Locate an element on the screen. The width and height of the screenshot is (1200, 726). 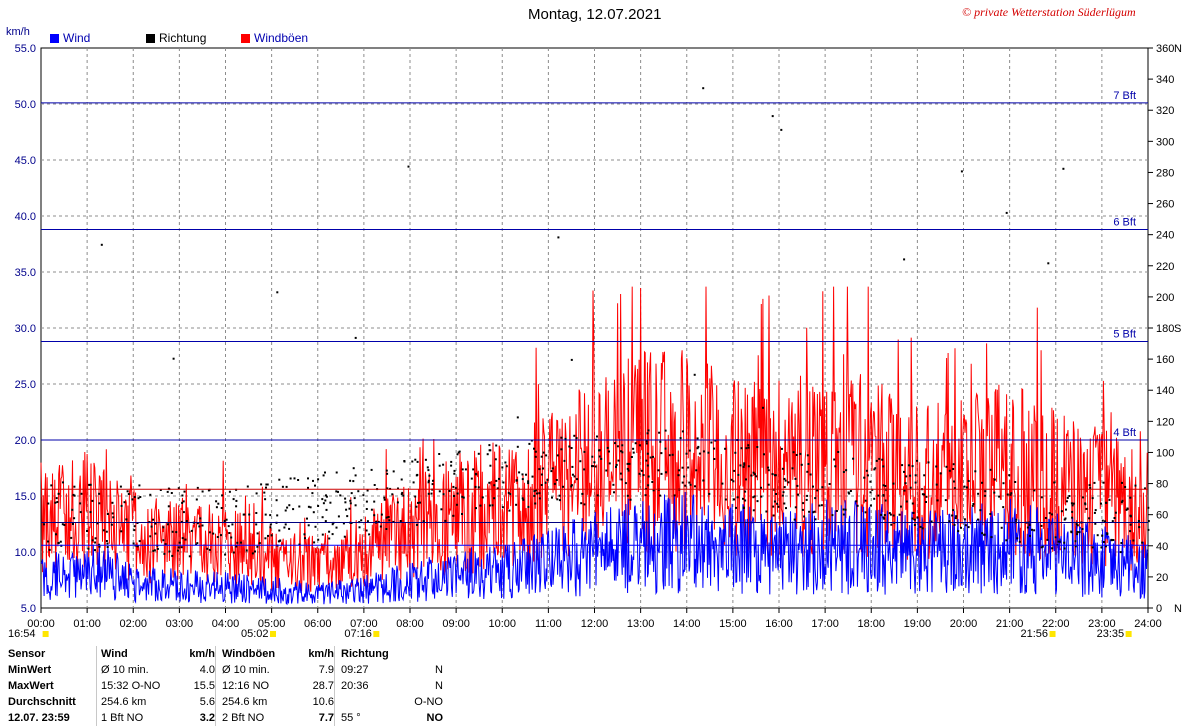
stats-direction-value: N is located at coordinates (439, 670).